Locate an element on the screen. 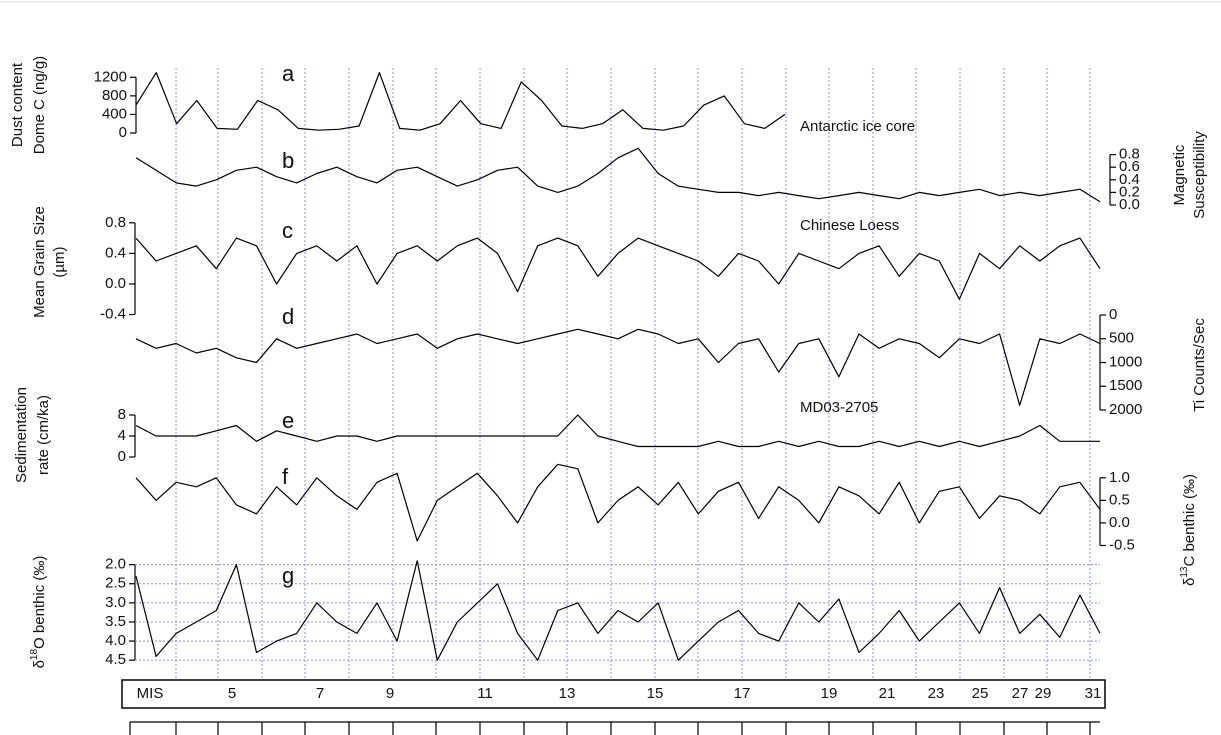 This screenshot has height=735, width=1221. y-axis-label-part: 13 is located at coordinates (1184, 572).